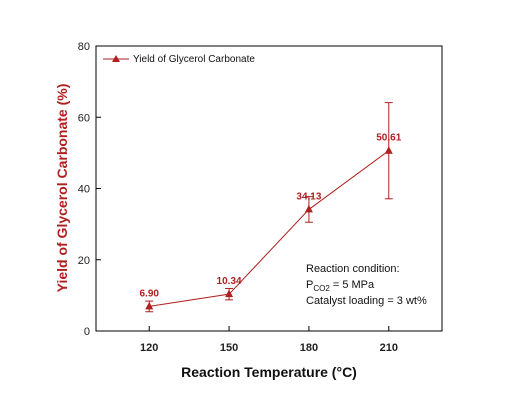 This screenshot has width=525, height=401. I want to click on y-axis-title: Yield of Glycerol Carbonate (%), so click(62, 188).